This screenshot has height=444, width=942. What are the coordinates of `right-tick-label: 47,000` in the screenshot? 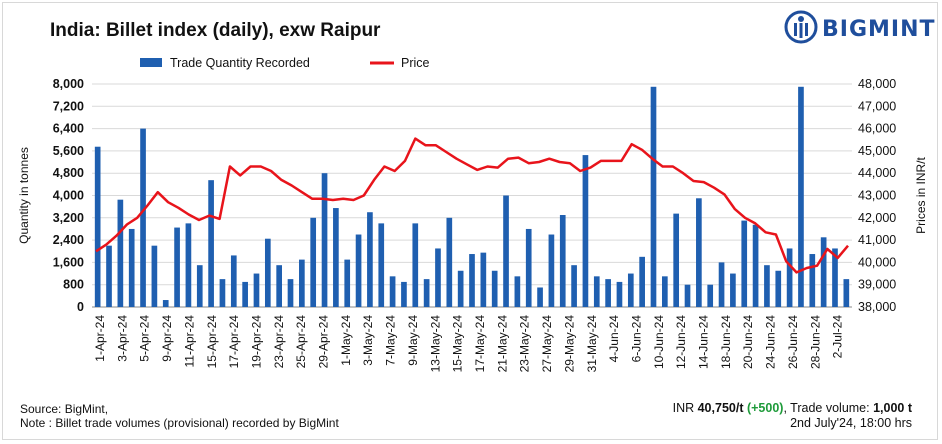 It's located at (877, 106).